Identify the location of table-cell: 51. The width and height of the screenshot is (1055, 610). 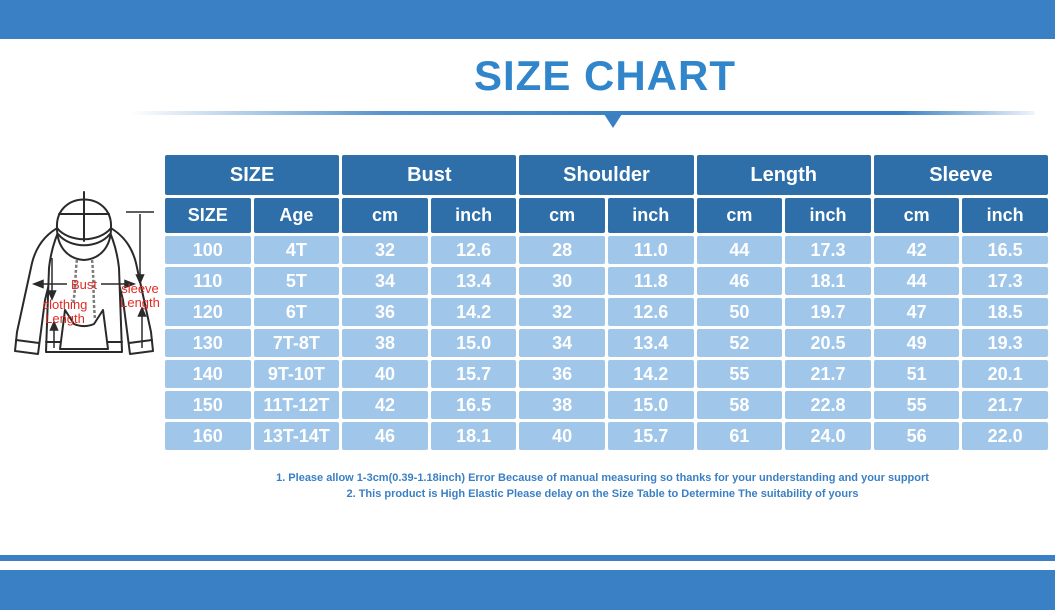
(916, 374).